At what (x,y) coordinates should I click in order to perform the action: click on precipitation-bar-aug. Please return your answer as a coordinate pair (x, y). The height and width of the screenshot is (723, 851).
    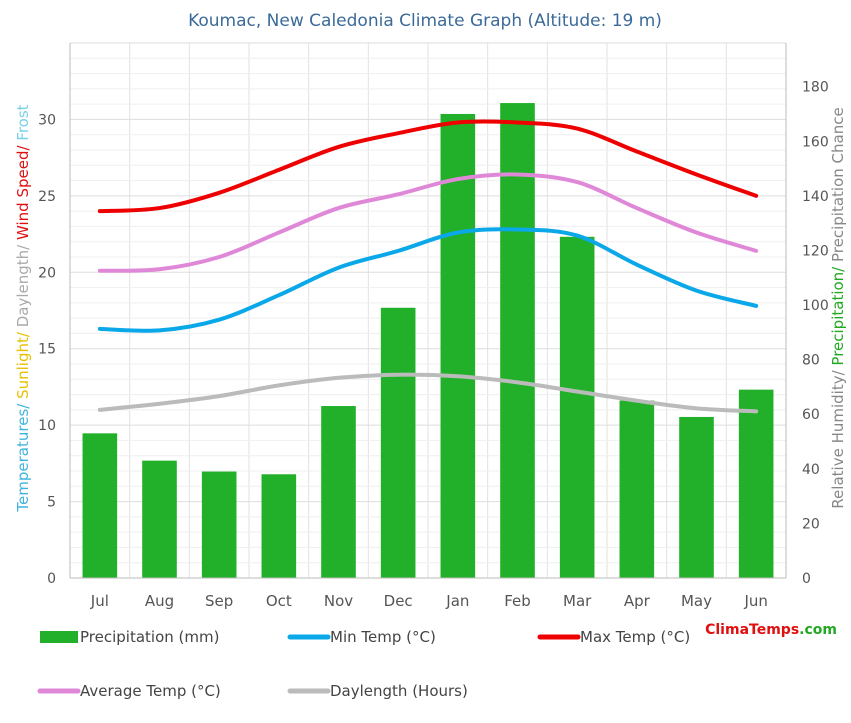
    Looking at the image, I should click on (159, 519).